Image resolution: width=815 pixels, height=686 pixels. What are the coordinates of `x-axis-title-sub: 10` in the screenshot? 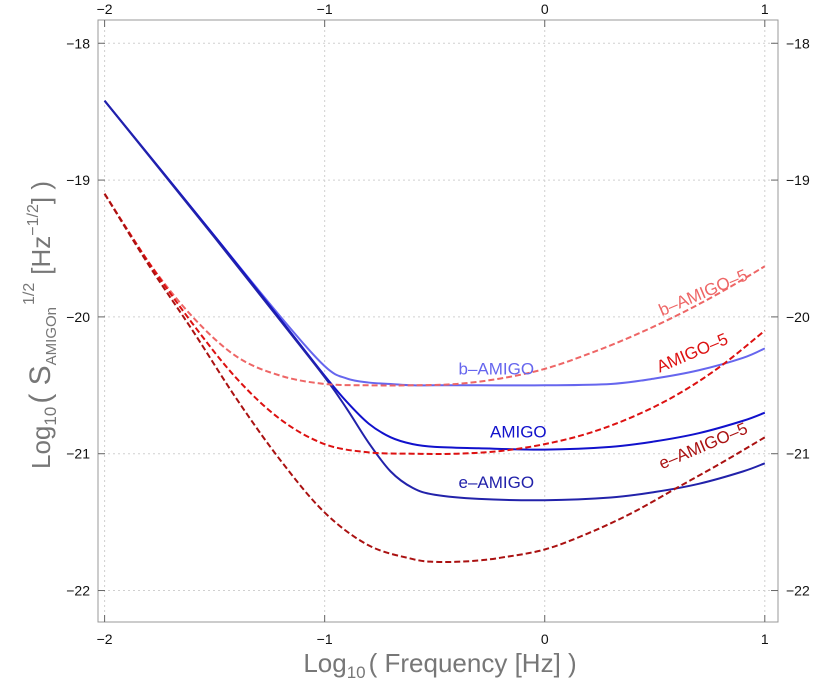 It's located at (356, 672).